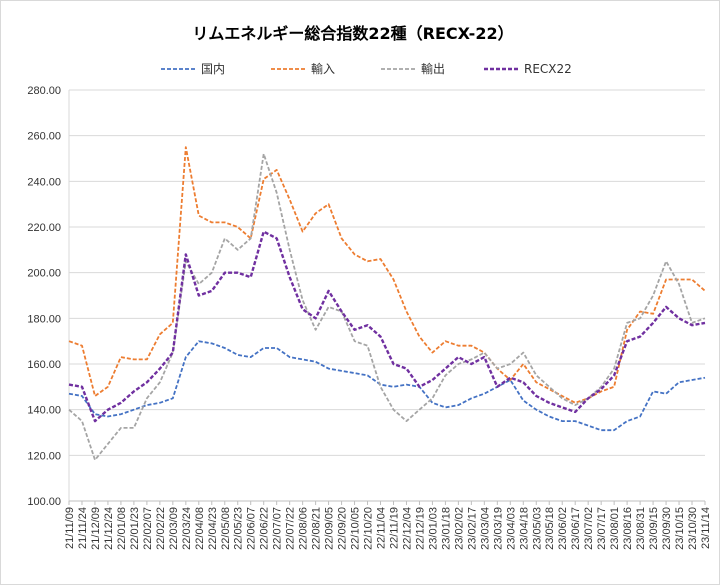 The image size is (720, 586). Describe the element at coordinates (511, 528) in the screenshot. I see `x-tick-label: 23/04/03` at that location.